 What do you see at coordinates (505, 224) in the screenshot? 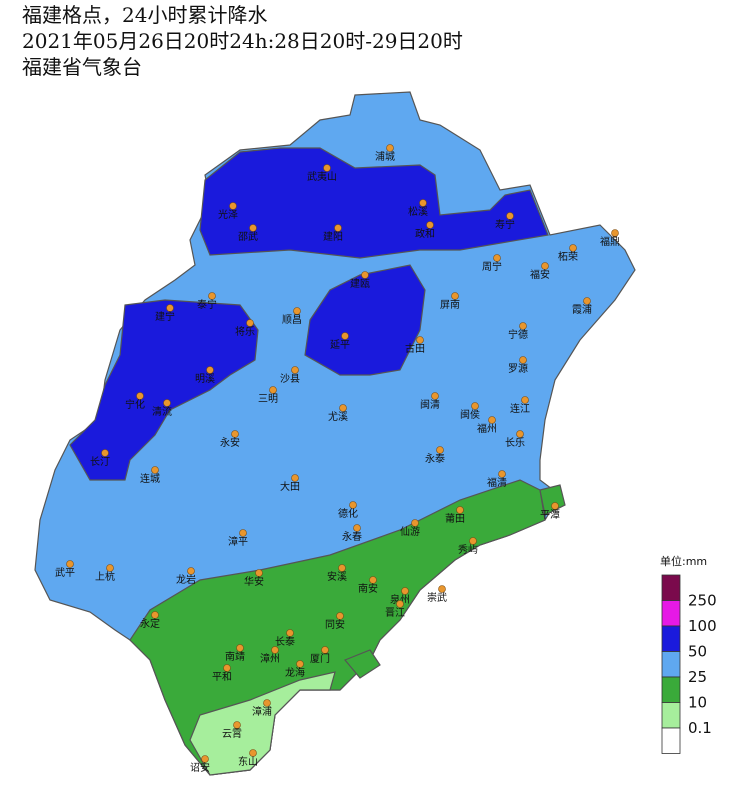
I see `city-label: 寿宁` at bounding box center [505, 224].